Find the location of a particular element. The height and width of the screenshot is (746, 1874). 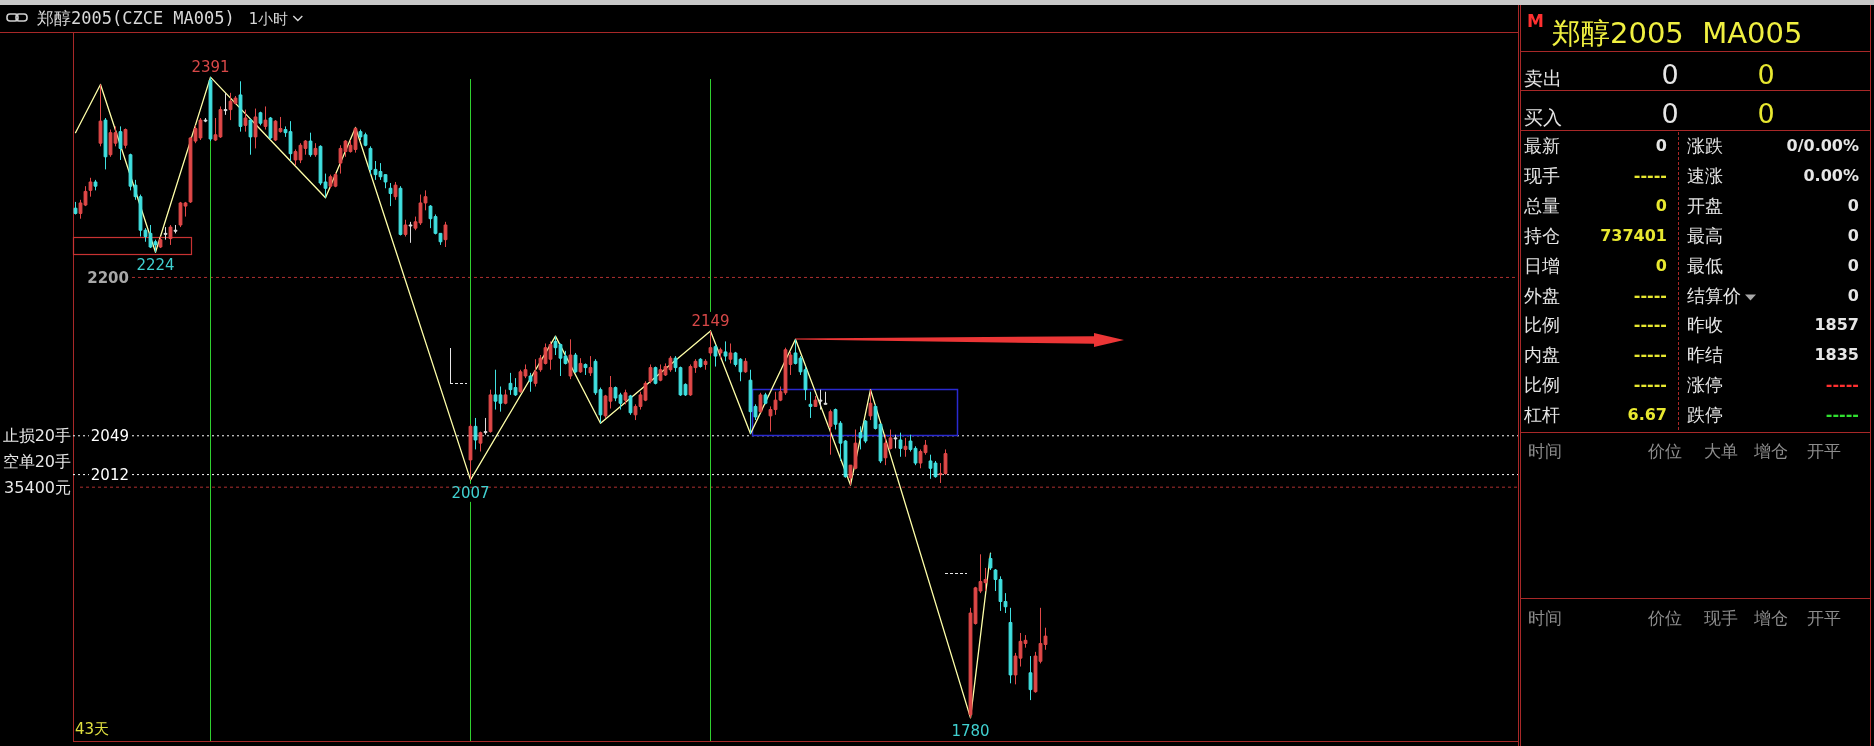

text: 0.00% is located at coordinates (1831, 175).